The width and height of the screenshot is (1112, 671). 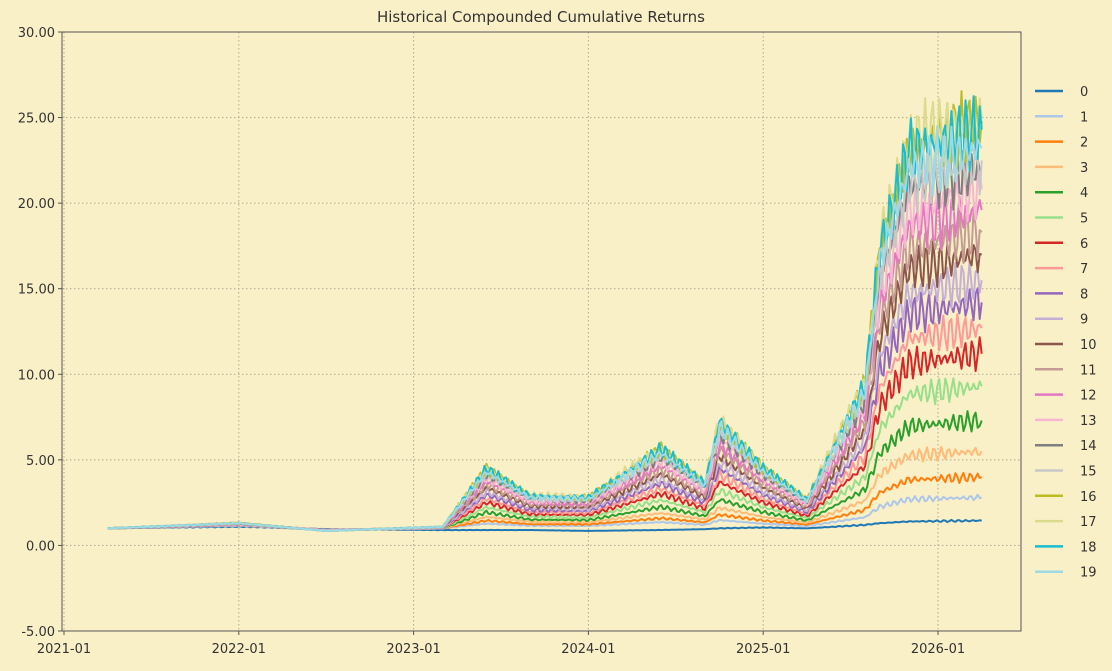 I want to click on x-tick-label: 2025-01, so click(x=763, y=649).